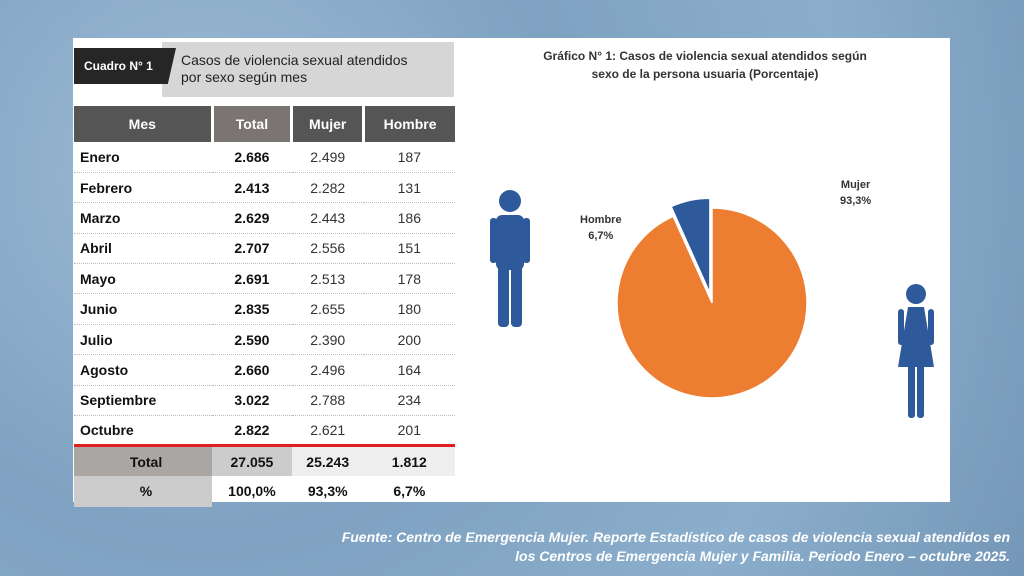 This screenshot has width=1024, height=576. What do you see at coordinates (327, 279) in the screenshot?
I see `cell-mujer: 2.513` at bounding box center [327, 279].